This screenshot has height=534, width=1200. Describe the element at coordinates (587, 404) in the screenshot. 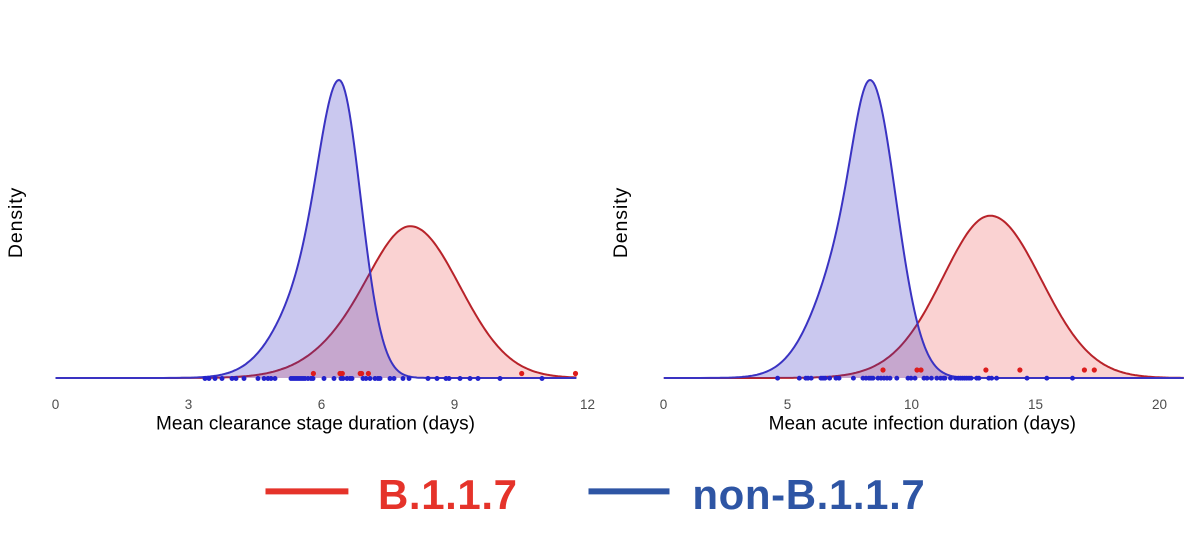

I see `svg-text: 12` at that location.